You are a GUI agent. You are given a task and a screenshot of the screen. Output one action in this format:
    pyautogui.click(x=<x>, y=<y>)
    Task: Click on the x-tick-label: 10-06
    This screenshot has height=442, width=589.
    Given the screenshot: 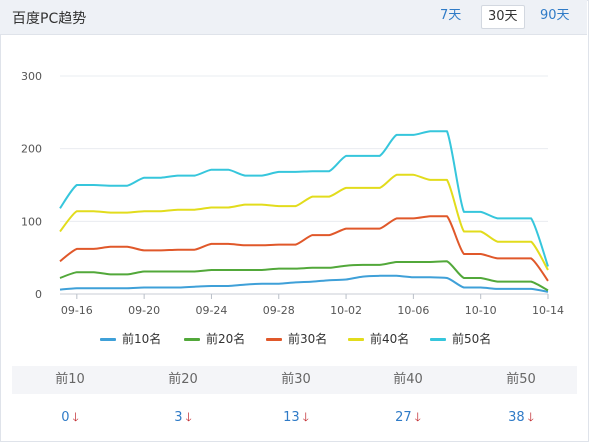 What is the action you would take?
    pyautogui.click(x=413, y=310)
    